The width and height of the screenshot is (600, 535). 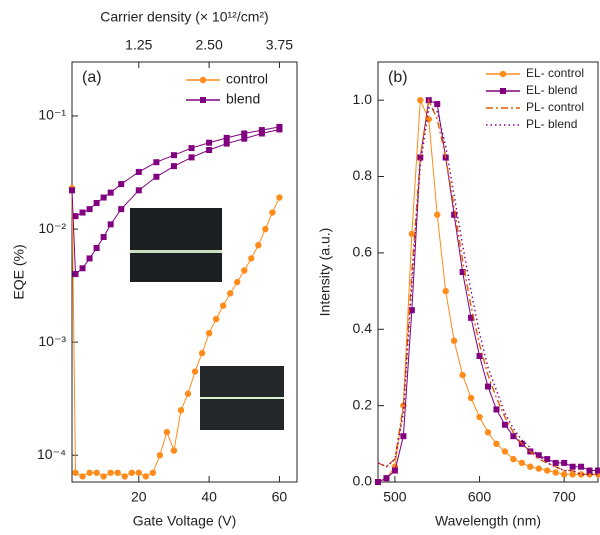 I want to click on legend-label: EL- blend, so click(x=551, y=90).